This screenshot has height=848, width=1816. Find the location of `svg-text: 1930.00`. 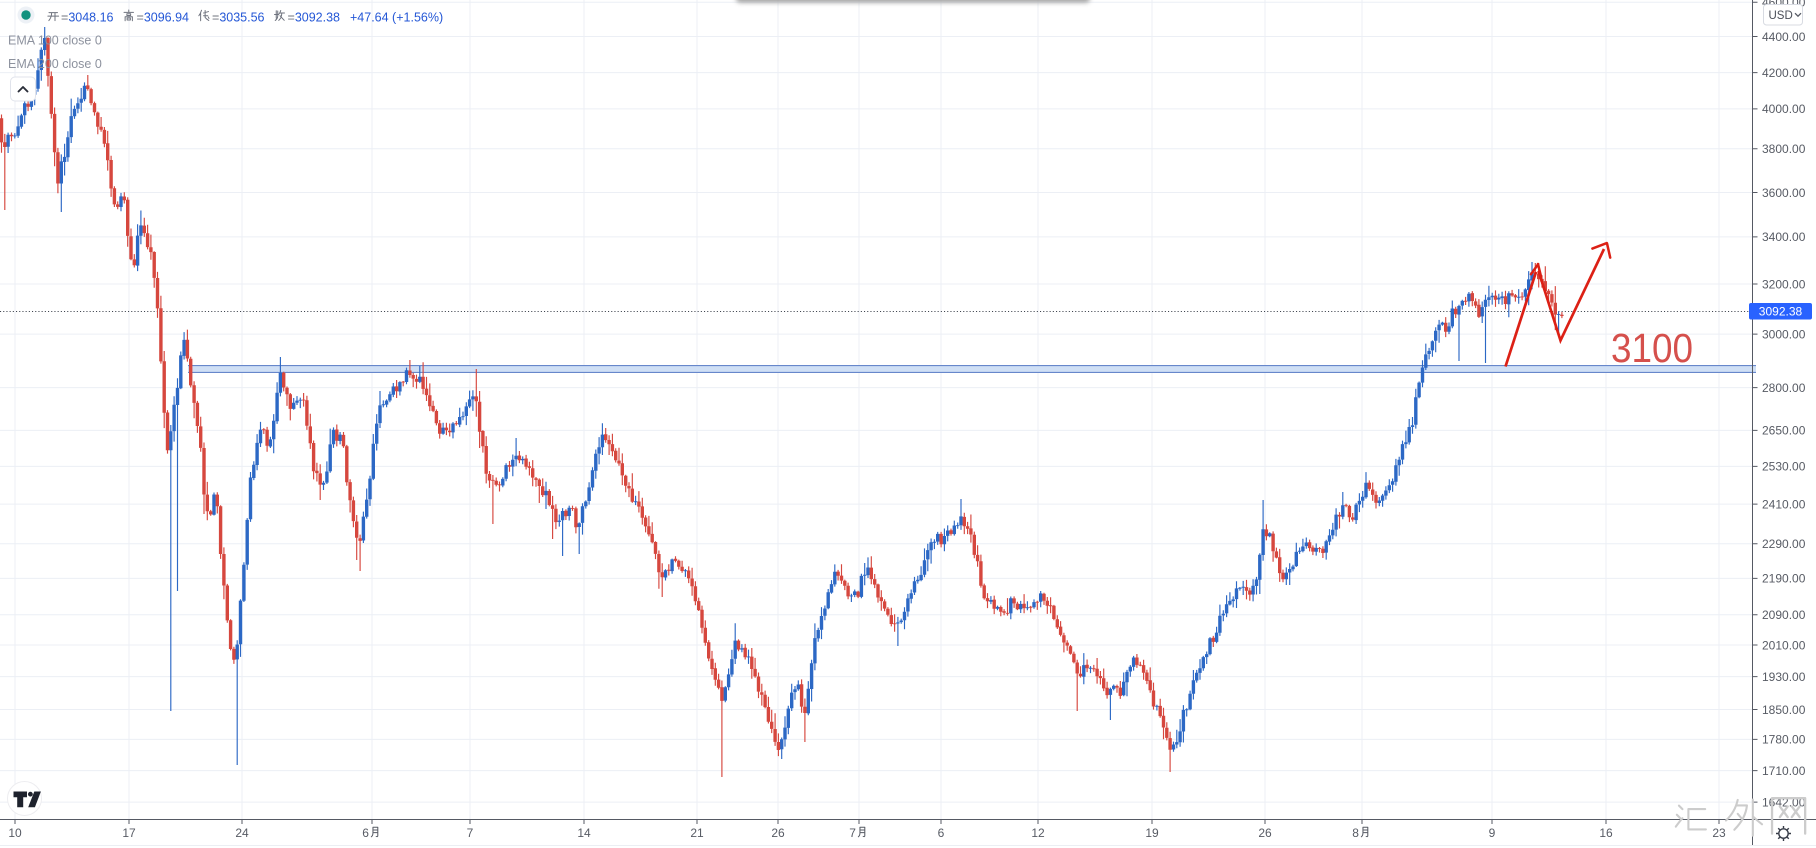

svg-text: 1930.00 is located at coordinates (1784, 677).